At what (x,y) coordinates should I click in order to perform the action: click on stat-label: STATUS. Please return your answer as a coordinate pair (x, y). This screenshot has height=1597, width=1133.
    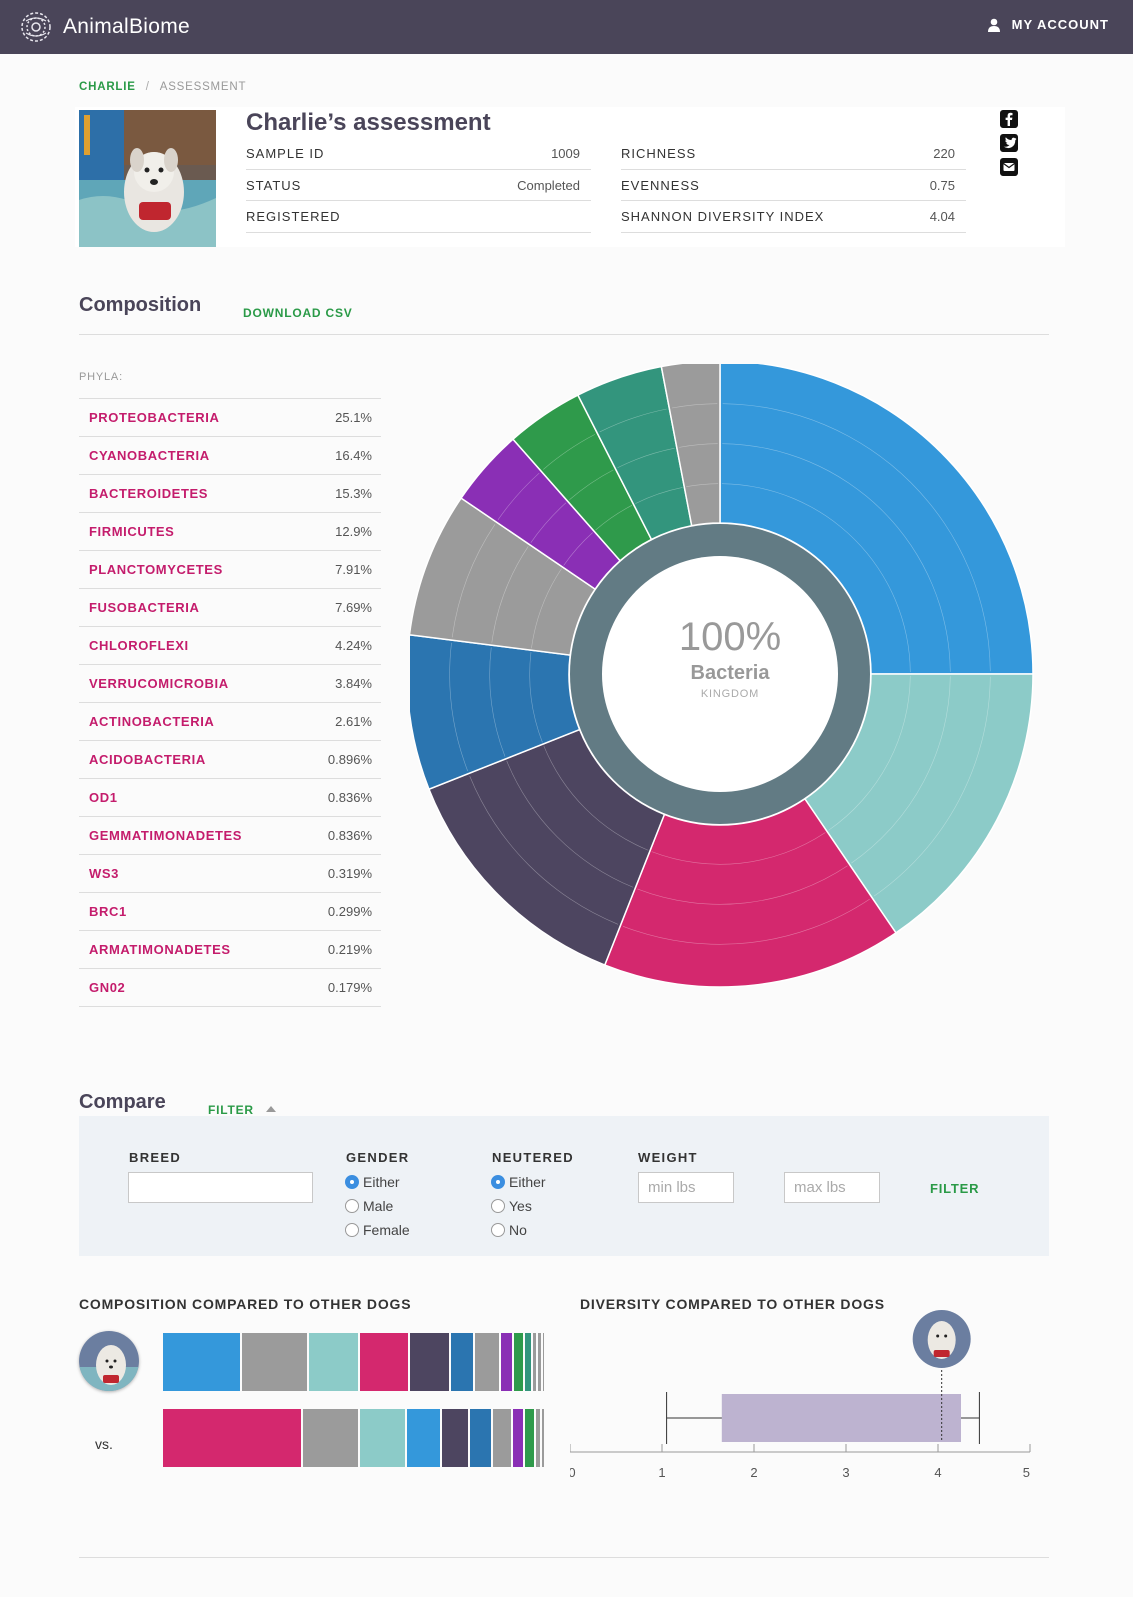
    Looking at the image, I should click on (274, 185).